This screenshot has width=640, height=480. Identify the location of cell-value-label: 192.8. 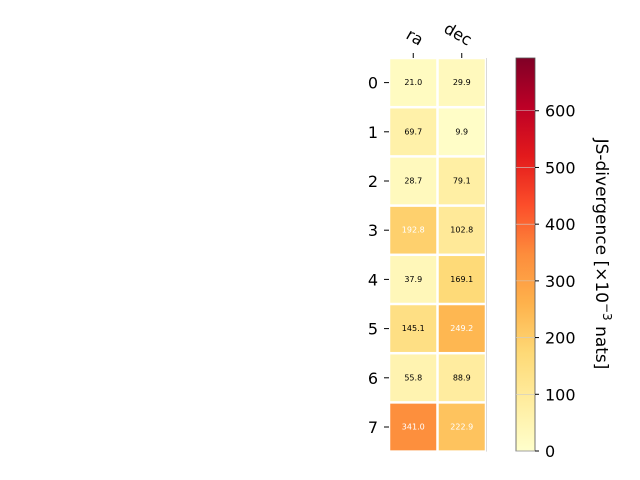
(413, 230).